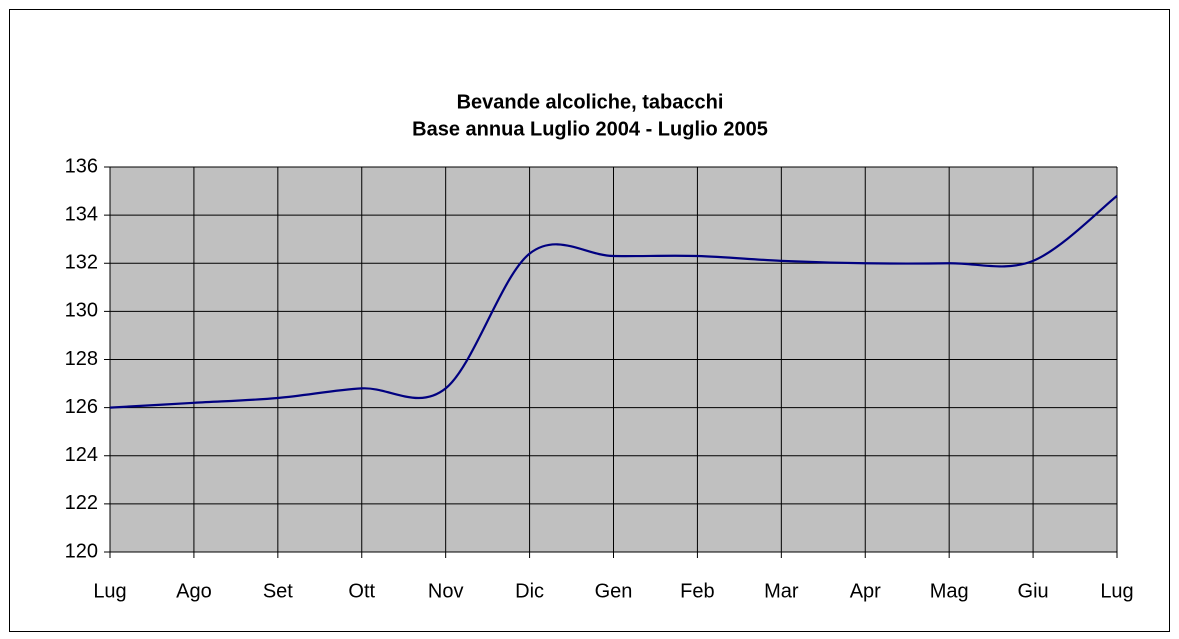  I want to click on x-tick-label: Nov, so click(446, 591).